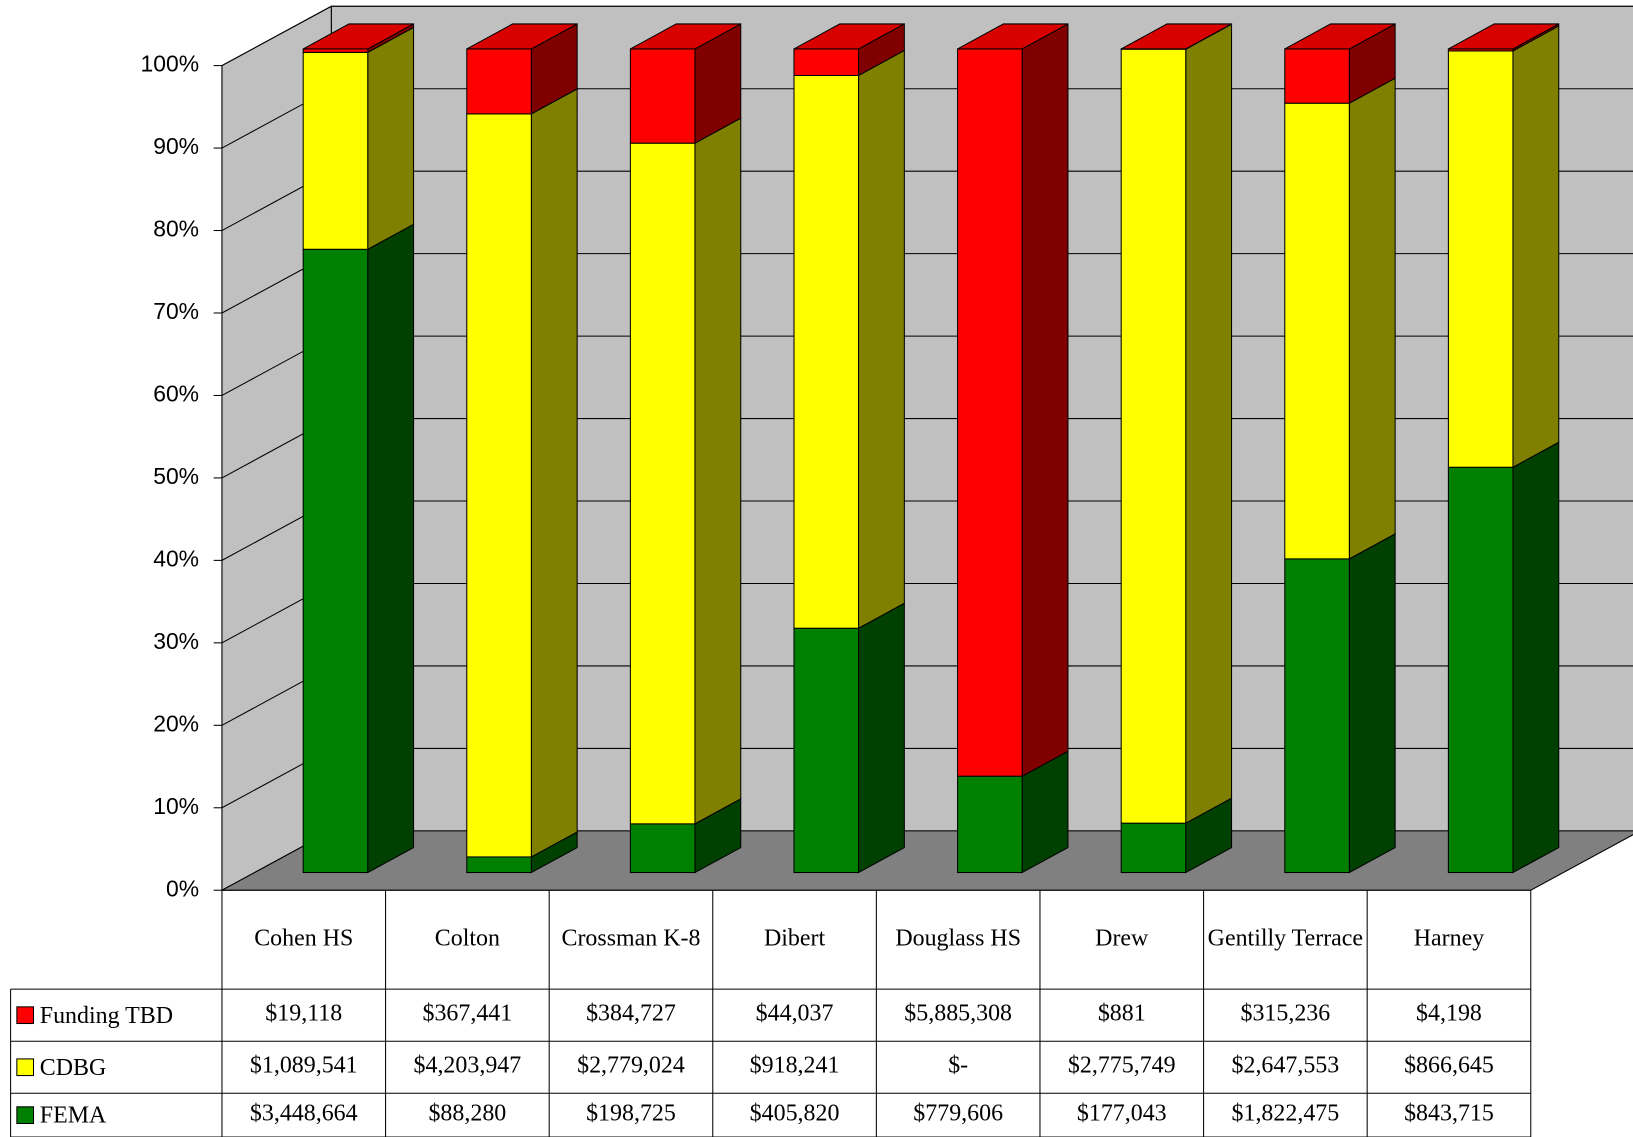 This screenshot has height=1137, width=1633. Describe the element at coordinates (795, 939) in the screenshot. I see `category-label: Dibert` at that location.